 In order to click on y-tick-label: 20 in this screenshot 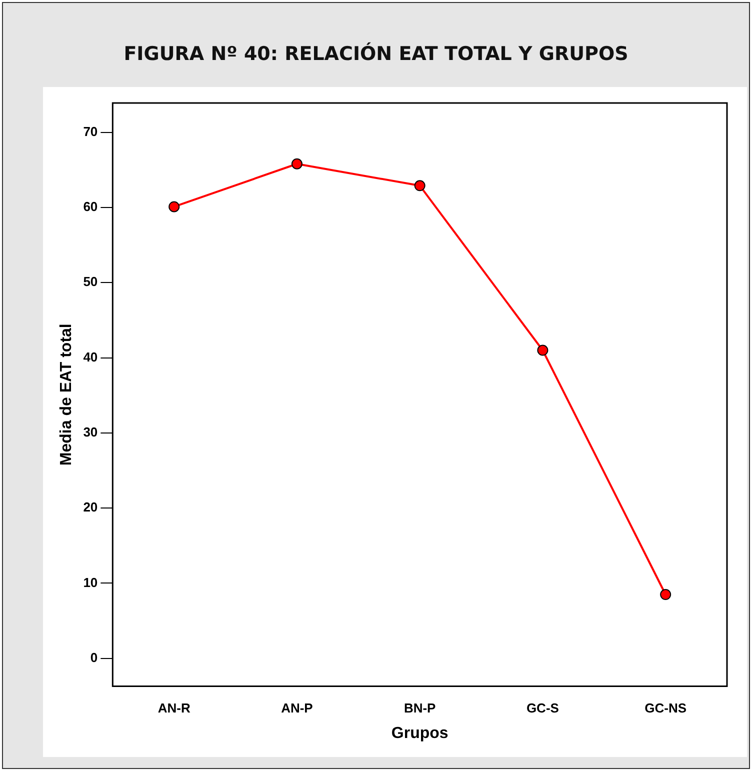, I will do `click(90, 507)`.